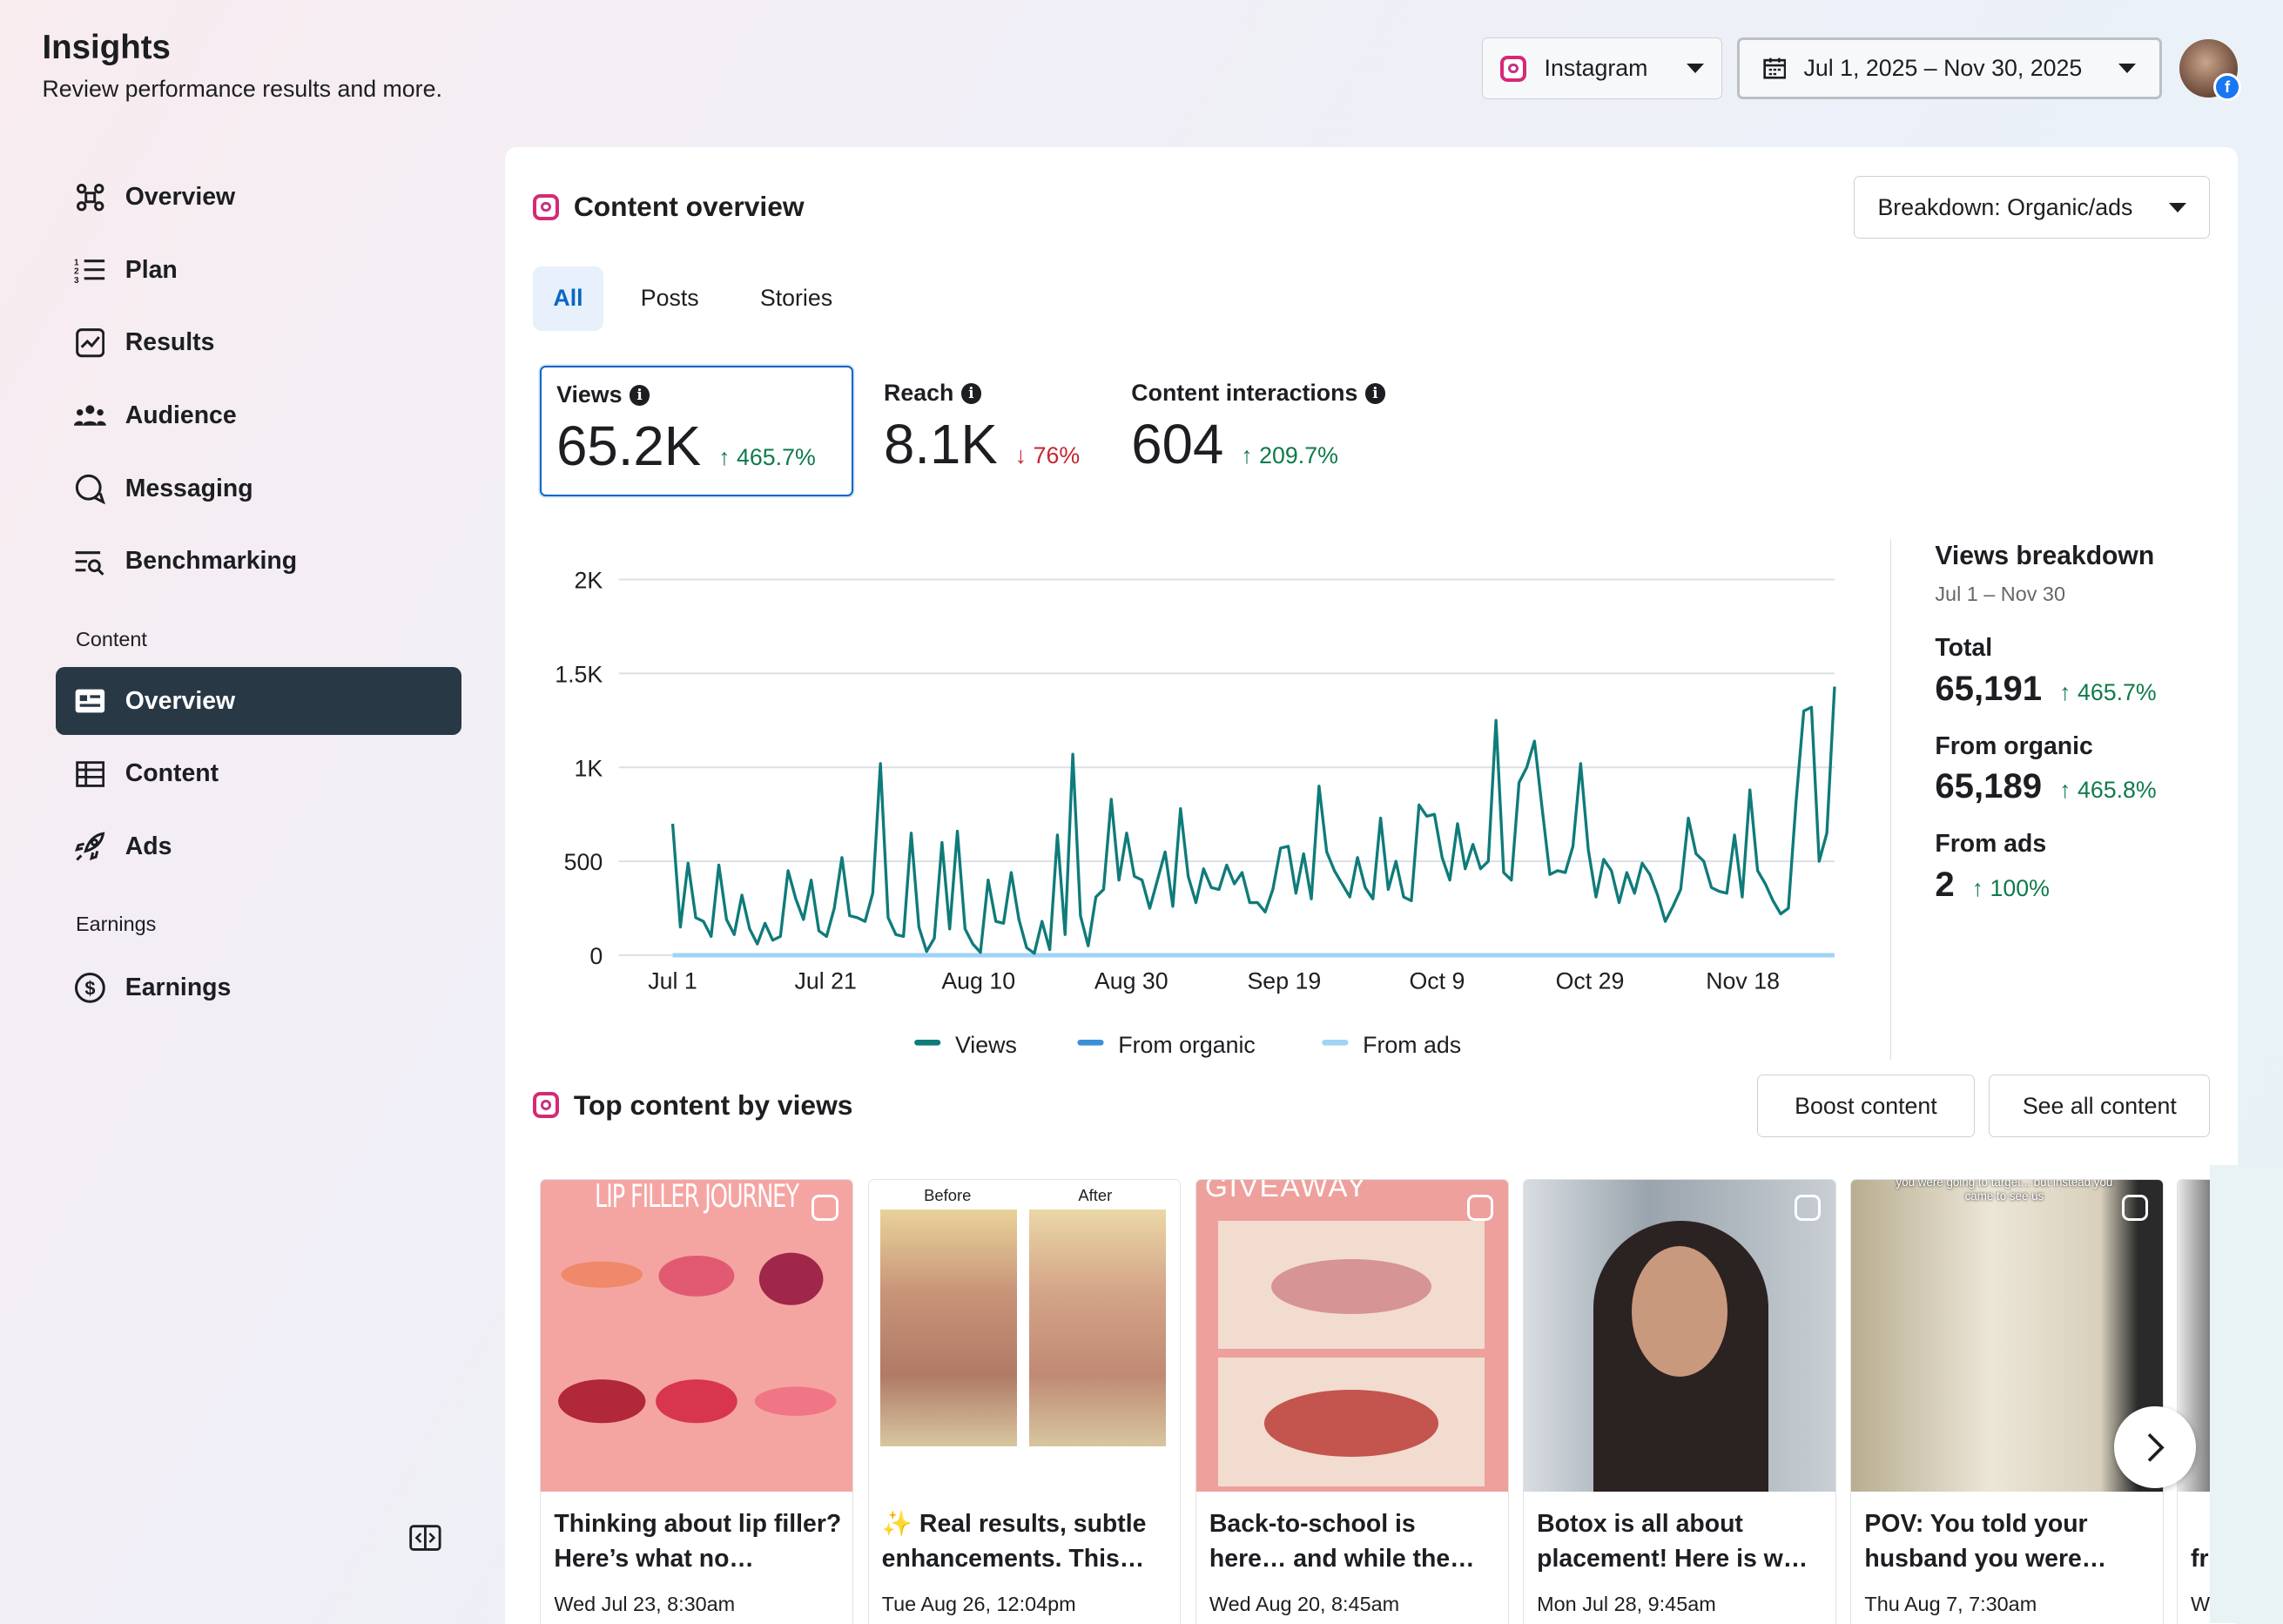 This screenshot has height=1624, width=2283. What do you see at coordinates (941, 445) in the screenshot?
I see `metric-value: 8.1K` at bounding box center [941, 445].